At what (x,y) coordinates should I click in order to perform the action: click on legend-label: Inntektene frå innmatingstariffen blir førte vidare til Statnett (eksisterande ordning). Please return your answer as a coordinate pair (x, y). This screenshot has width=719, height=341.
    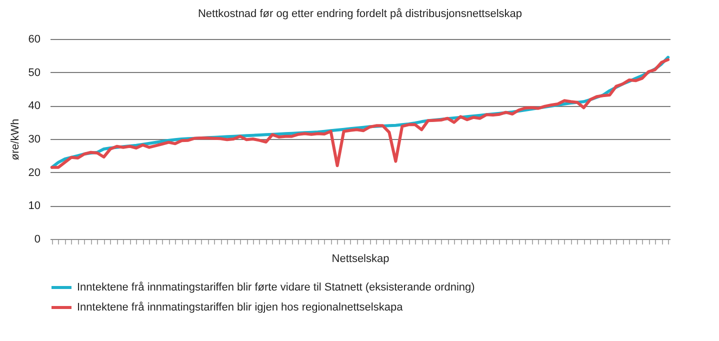
    Looking at the image, I should click on (276, 288).